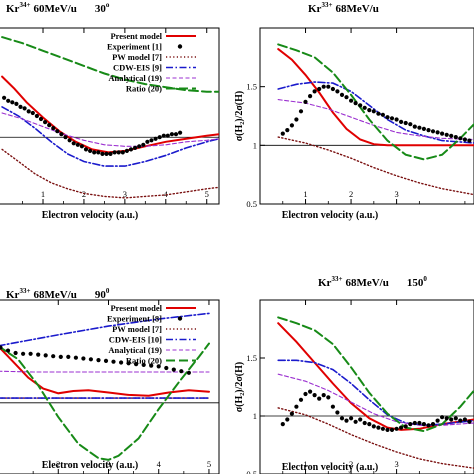 The height and width of the screenshot is (474, 474). What do you see at coordinates (105, 329) in the screenshot?
I see `series-line-cdw-eis-upper` at bounding box center [105, 329].